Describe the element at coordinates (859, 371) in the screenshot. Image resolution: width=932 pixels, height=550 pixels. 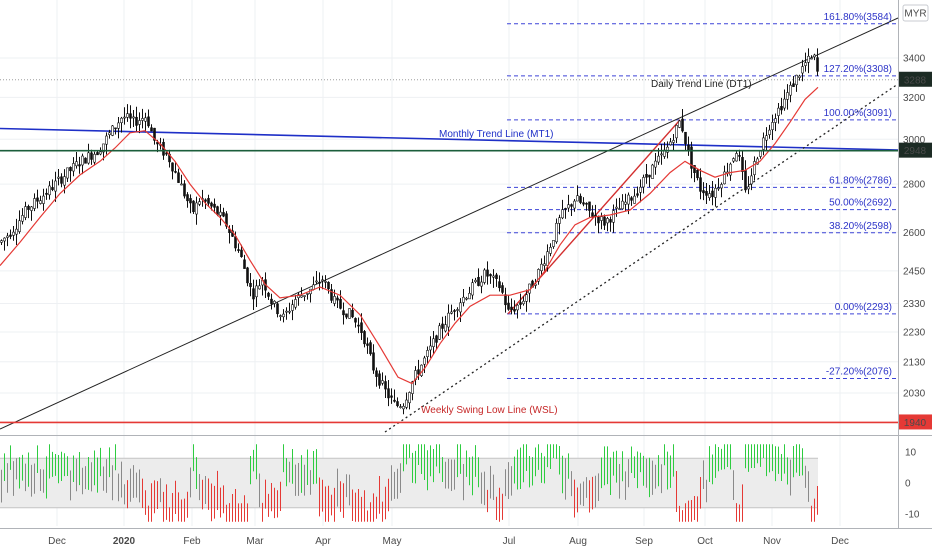
I see `fib-level-label: -27.20%(2076)` at that location.